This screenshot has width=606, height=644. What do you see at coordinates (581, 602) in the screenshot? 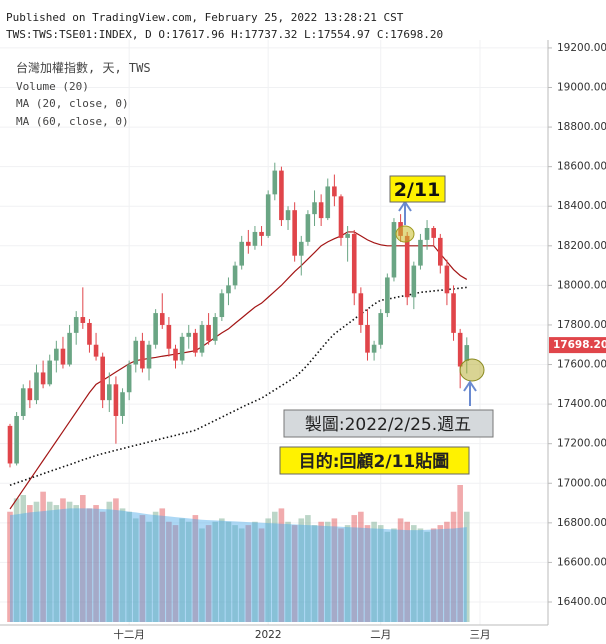
I see `y-tick-label: 16400.00` at bounding box center [581, 602].